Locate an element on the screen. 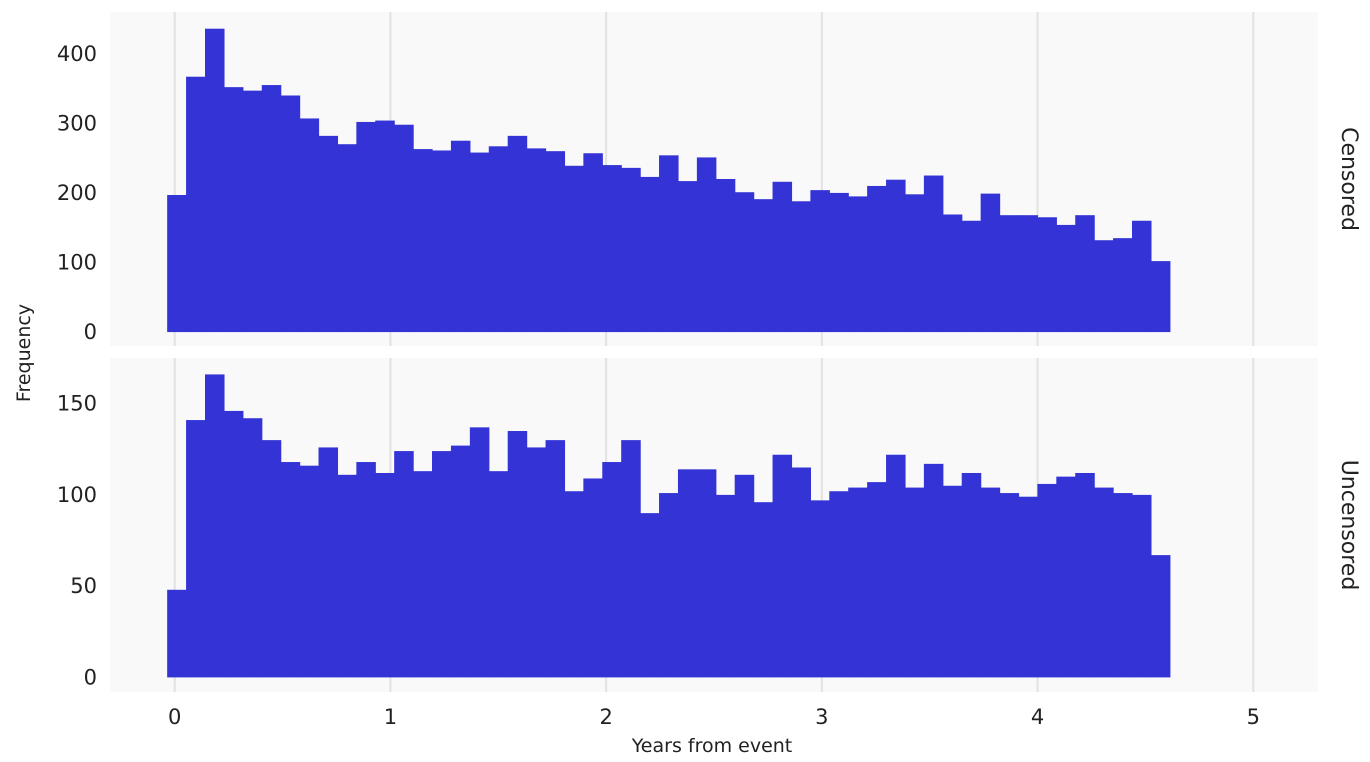  x-tick-label: 0 is located at coordinates (174, 717).